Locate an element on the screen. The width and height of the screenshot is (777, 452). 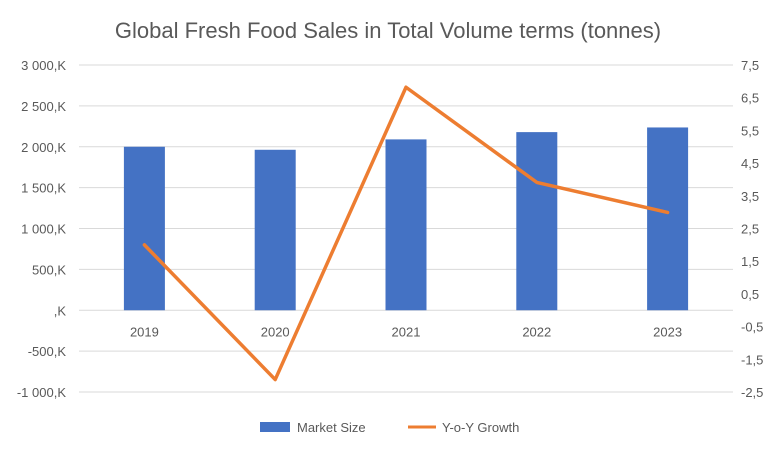
right-tick-label: 6,5 is located at coordinates (750, 98).